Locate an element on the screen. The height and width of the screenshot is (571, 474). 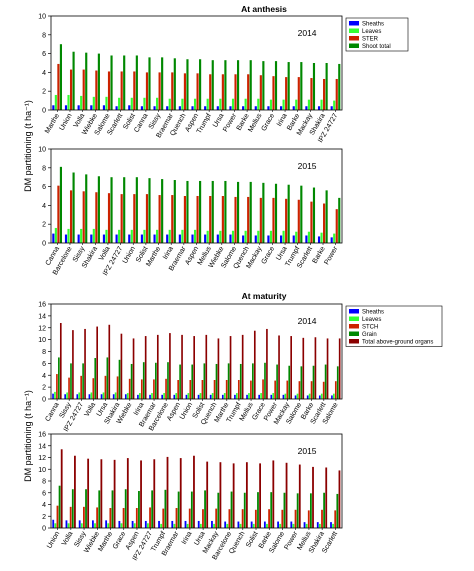
y-tick-label: 8 is located at coordinates (44, 352).